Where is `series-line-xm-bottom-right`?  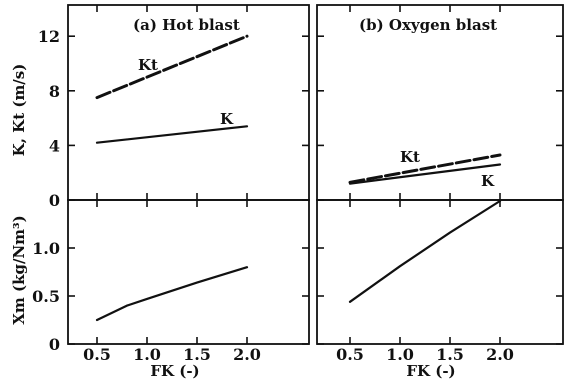
series-line-xm-bottom-right is located at coordinates (425, 251).